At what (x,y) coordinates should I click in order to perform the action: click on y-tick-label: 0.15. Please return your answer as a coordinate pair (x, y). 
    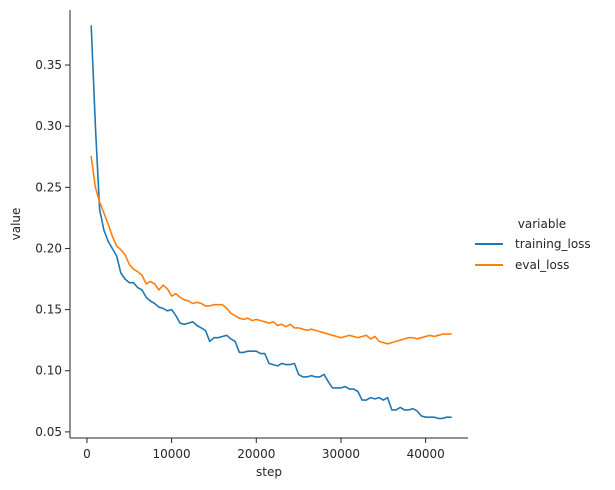
    Looking at the image, I should click on (48, 310).